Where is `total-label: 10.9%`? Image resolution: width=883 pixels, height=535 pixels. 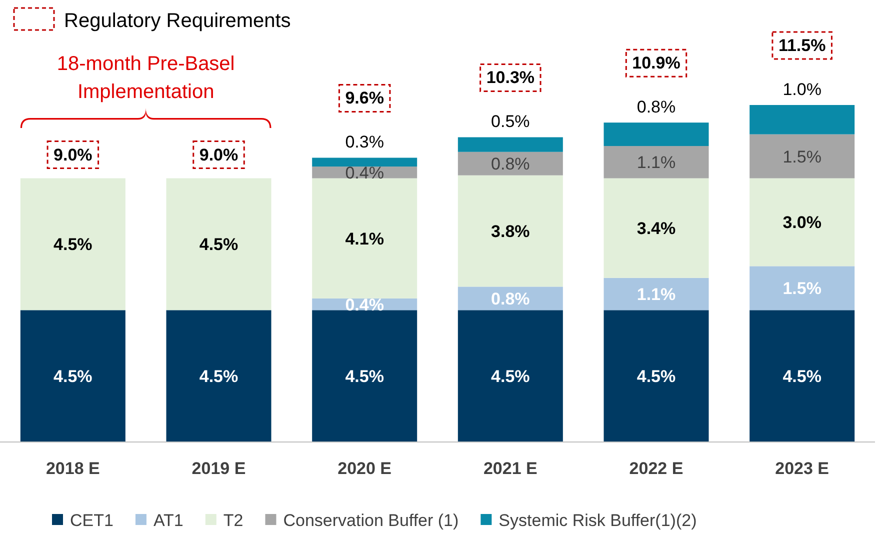
total-label: 10.9% is located at coordinates (656, 63).